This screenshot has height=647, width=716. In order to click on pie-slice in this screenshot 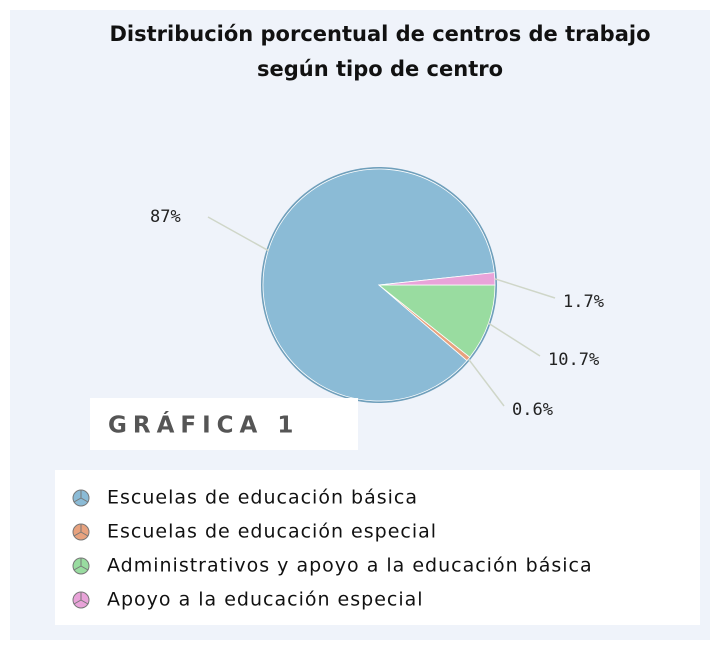, I will do `click(436, 321)`.